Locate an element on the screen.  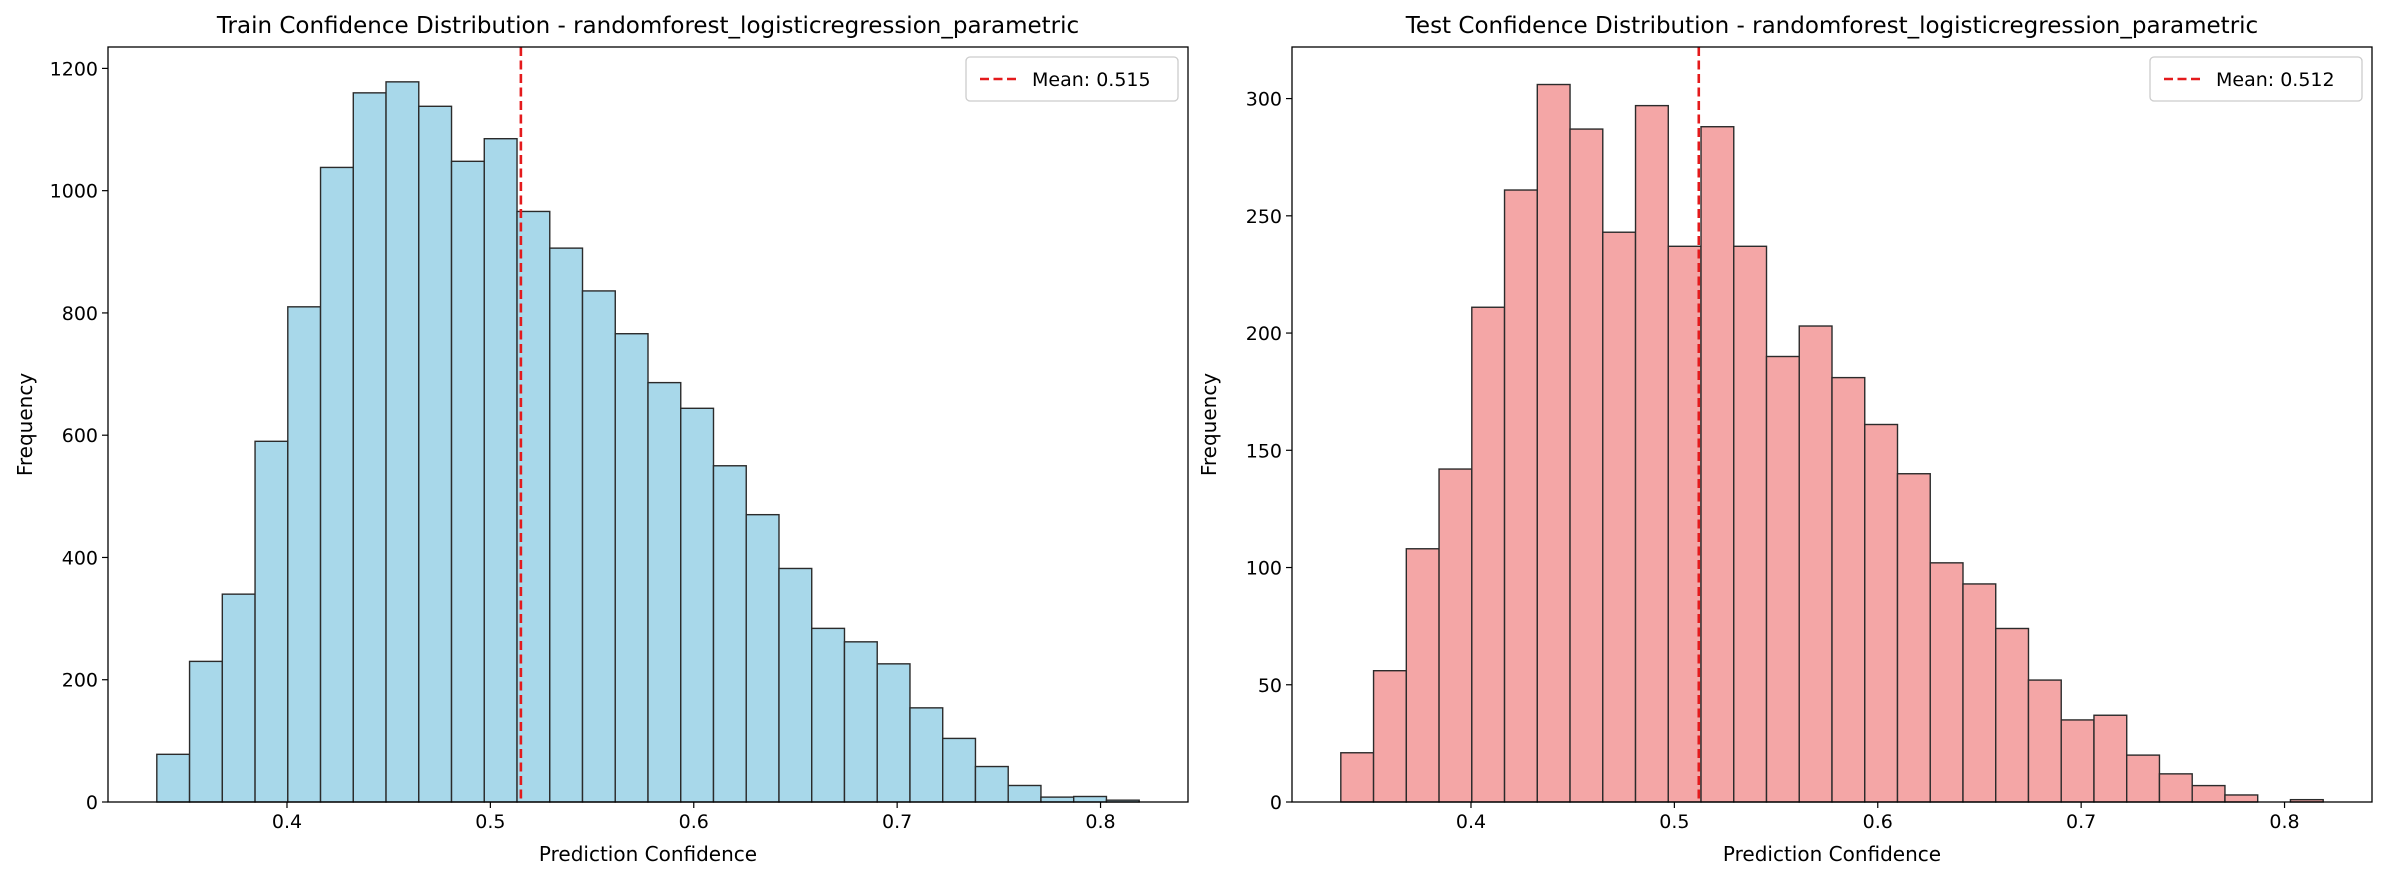
legend-label: Mean: 0.512 is located at coordinates (2275, 80).